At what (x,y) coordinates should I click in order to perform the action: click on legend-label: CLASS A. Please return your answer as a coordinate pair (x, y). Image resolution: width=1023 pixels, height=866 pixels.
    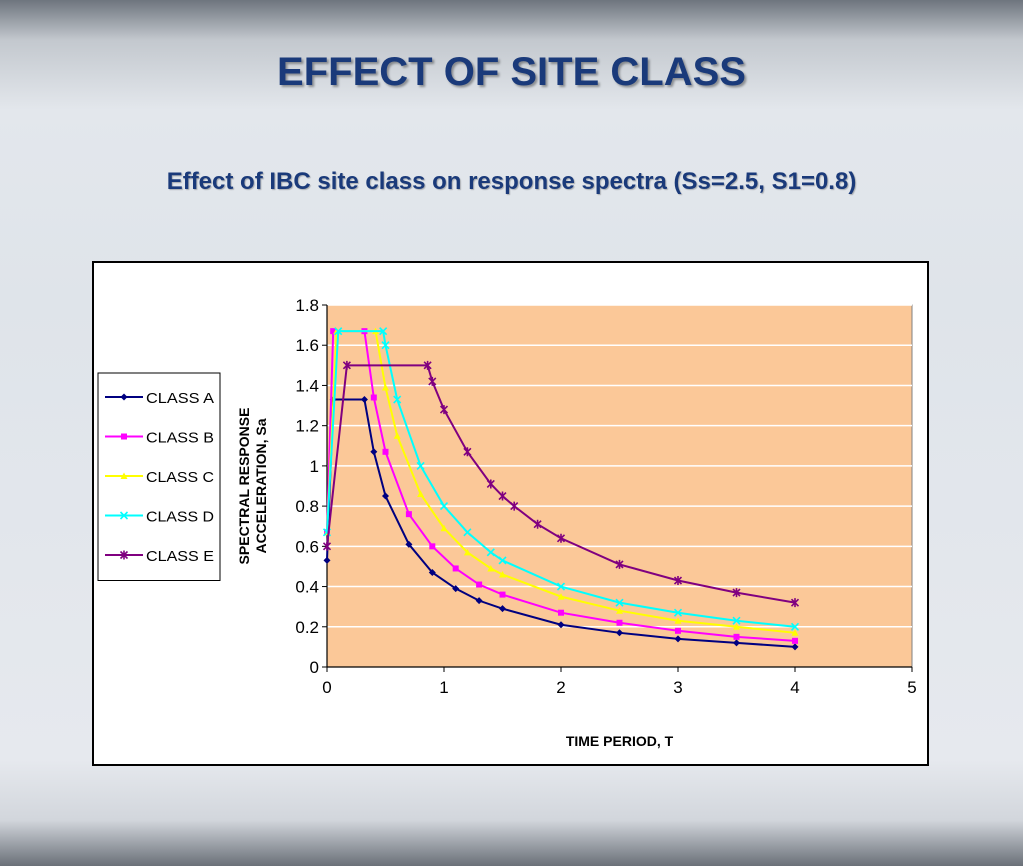
    Looking at the image, I should click on (180, 398).